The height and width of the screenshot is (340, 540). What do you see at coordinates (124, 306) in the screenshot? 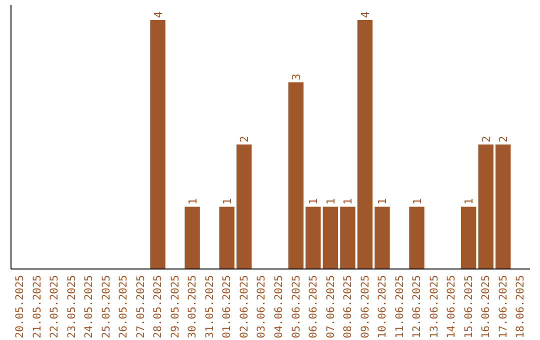
I see `x-tick-label: 26.05.2025` at bounding box center [124, 306].